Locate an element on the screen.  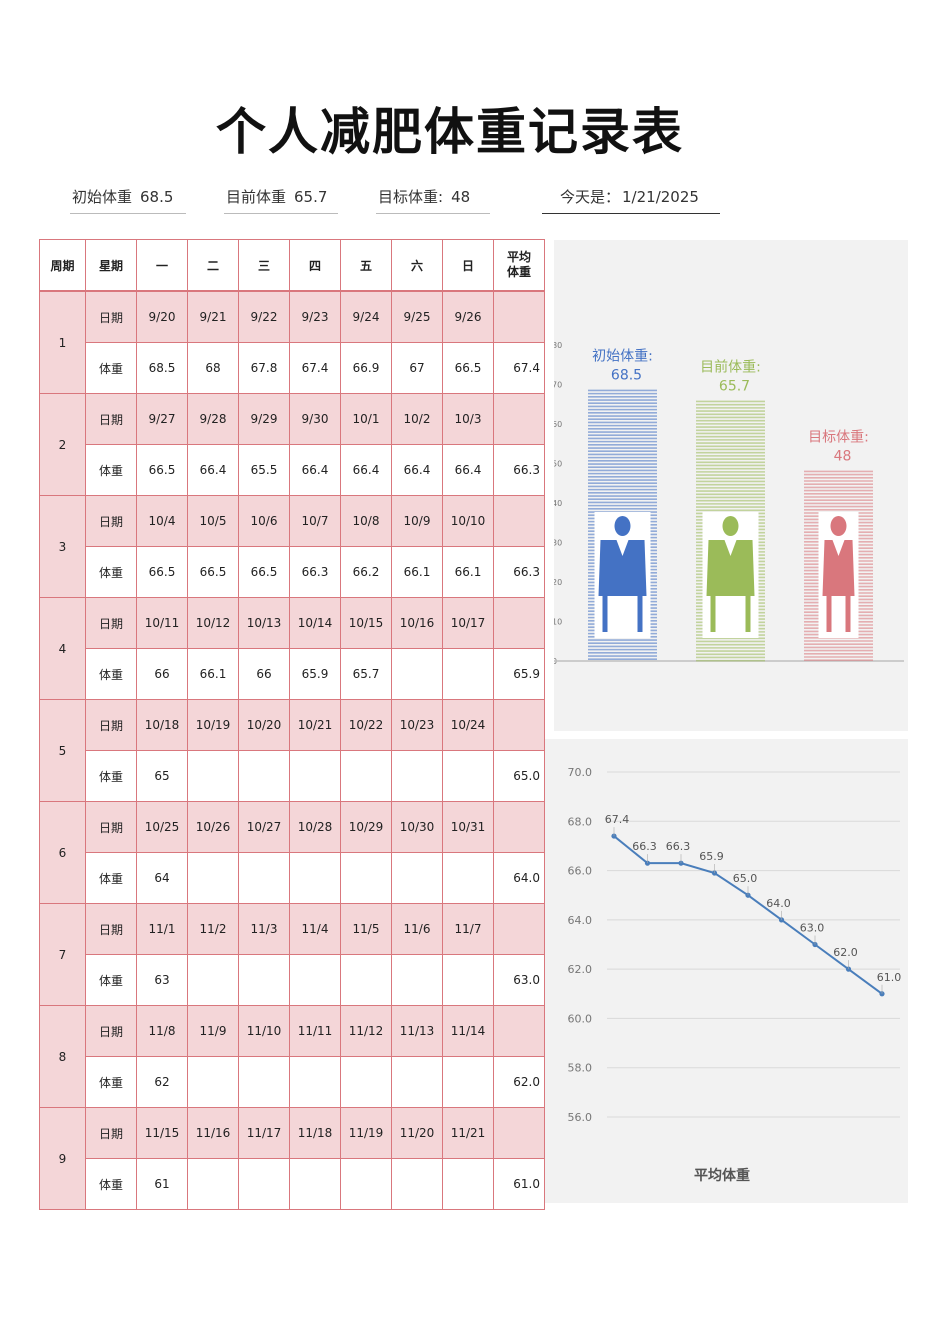
weight-cell: 62 is located at coordinates (162, 1082).